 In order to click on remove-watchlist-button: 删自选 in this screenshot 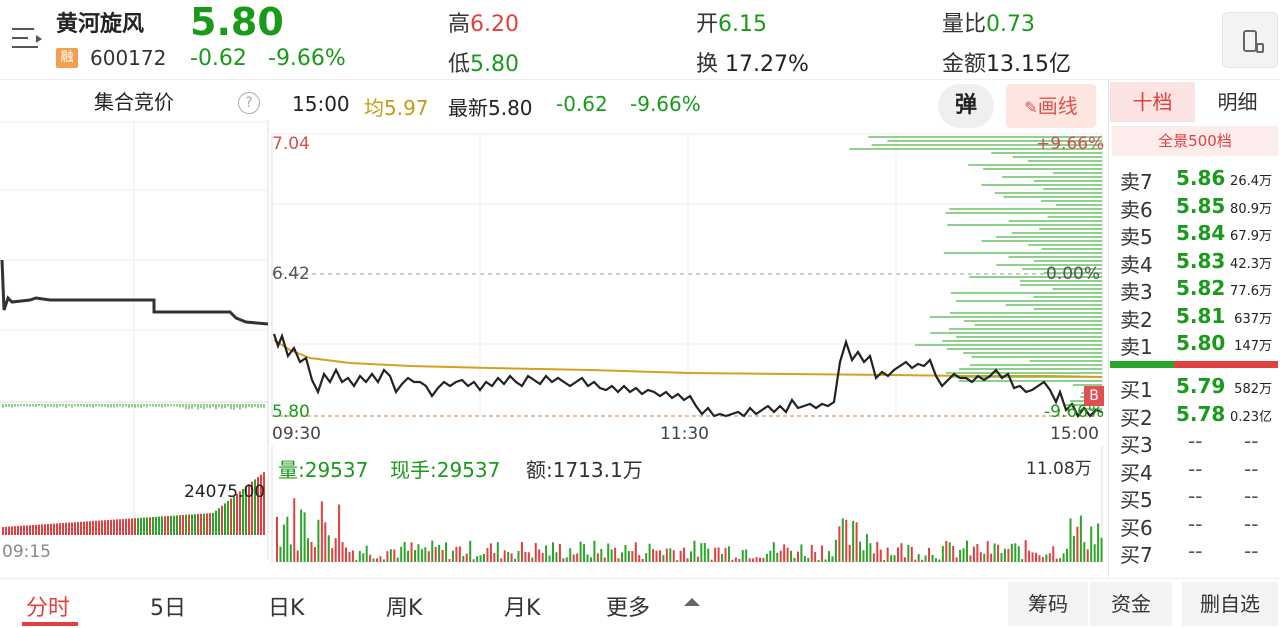, I will do `click(1230, 604)`.